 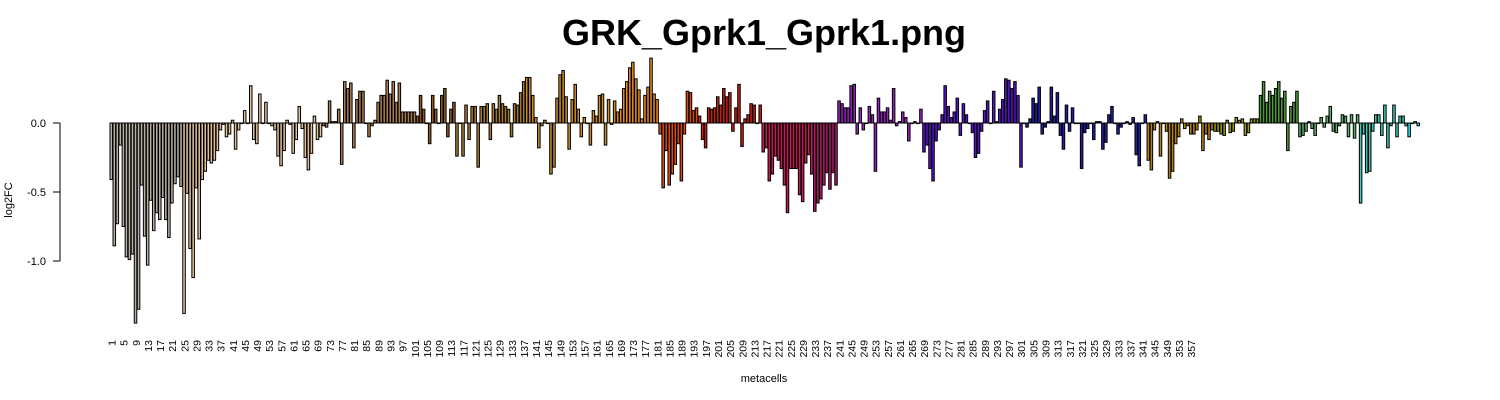 I want to click on x-tick-label: 309, so click(x=1047, y=349).